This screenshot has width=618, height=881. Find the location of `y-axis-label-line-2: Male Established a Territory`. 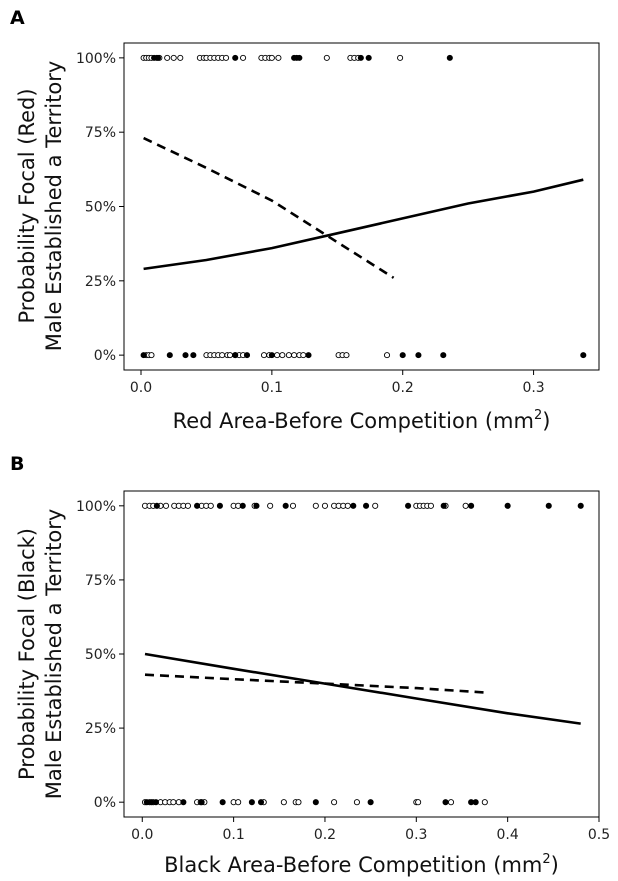

y-axis-label-line-2: Male Established a Territory is located at coordinates (54, 206).